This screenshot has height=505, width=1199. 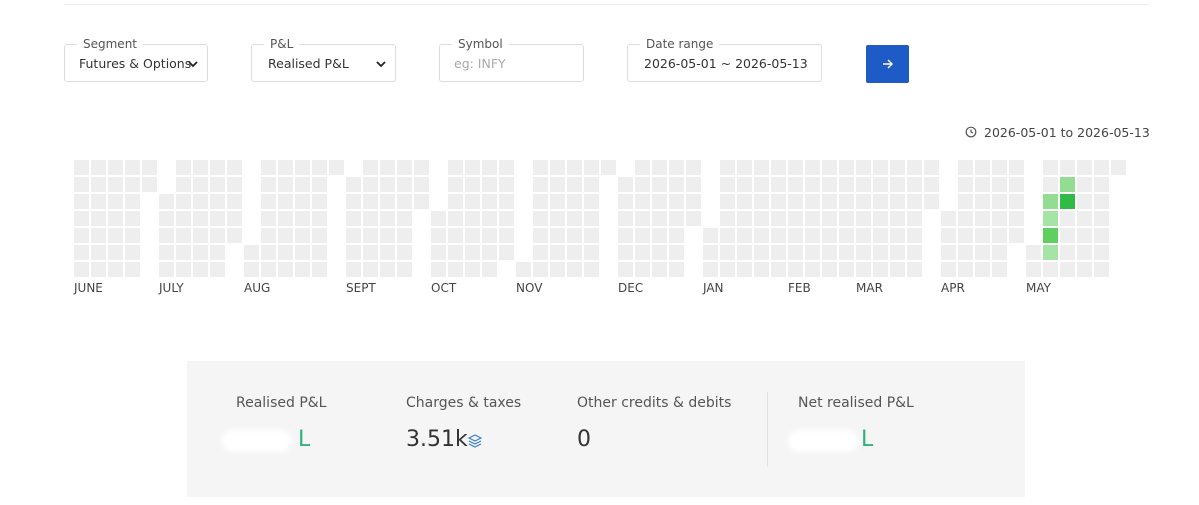 I want to click on symbol-input: Symbol eg: INFY, so click(x=511, y=59).